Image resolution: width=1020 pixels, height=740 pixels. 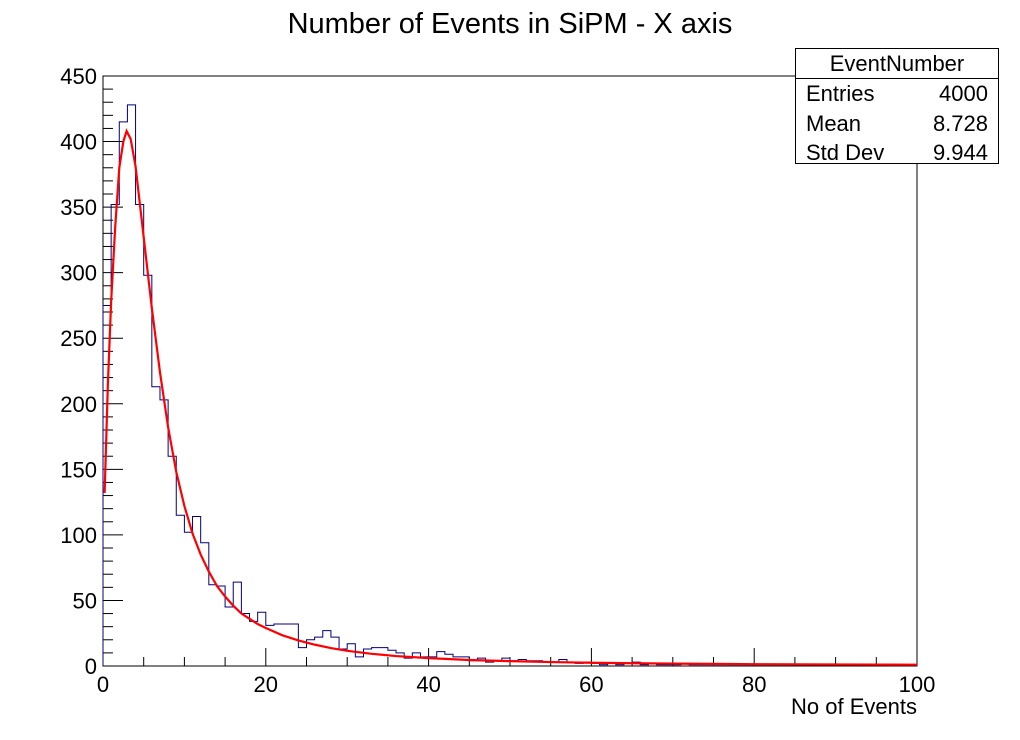 I want to click on stats-entries-label: Entries, so click(x=840, y=93).